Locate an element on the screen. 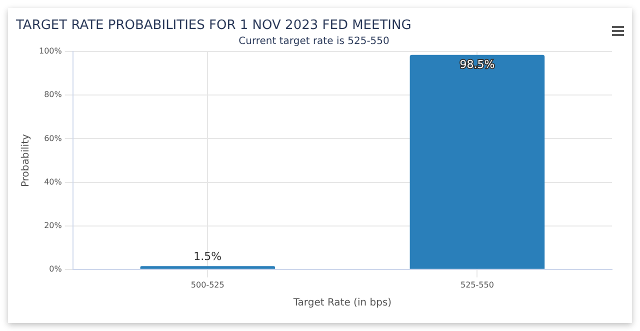 The width and height of the screenshot is (640, 331). chart-subtitle: Current target rate is 525-550 is located at coordinates (314, 42).